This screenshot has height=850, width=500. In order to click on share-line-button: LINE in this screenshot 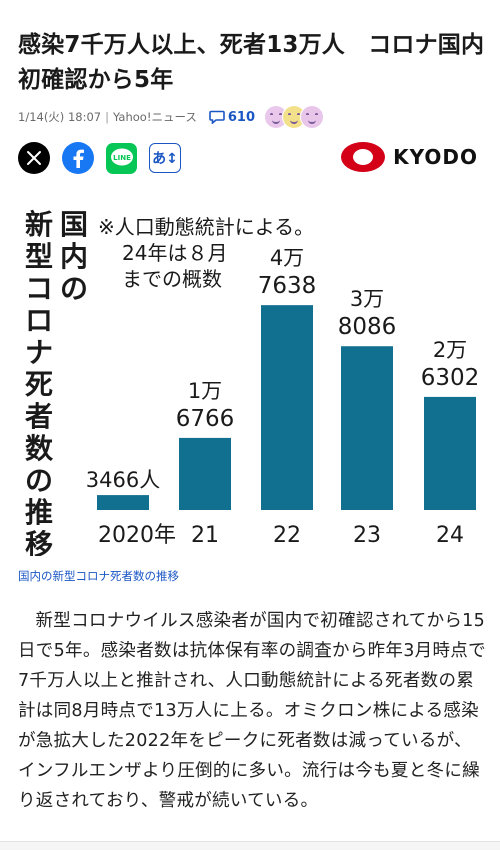, I will do `click(121, 158)`.